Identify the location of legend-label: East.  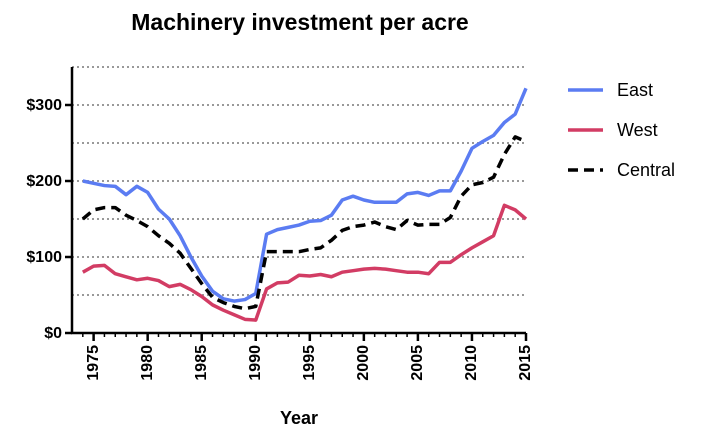
(635, 90).